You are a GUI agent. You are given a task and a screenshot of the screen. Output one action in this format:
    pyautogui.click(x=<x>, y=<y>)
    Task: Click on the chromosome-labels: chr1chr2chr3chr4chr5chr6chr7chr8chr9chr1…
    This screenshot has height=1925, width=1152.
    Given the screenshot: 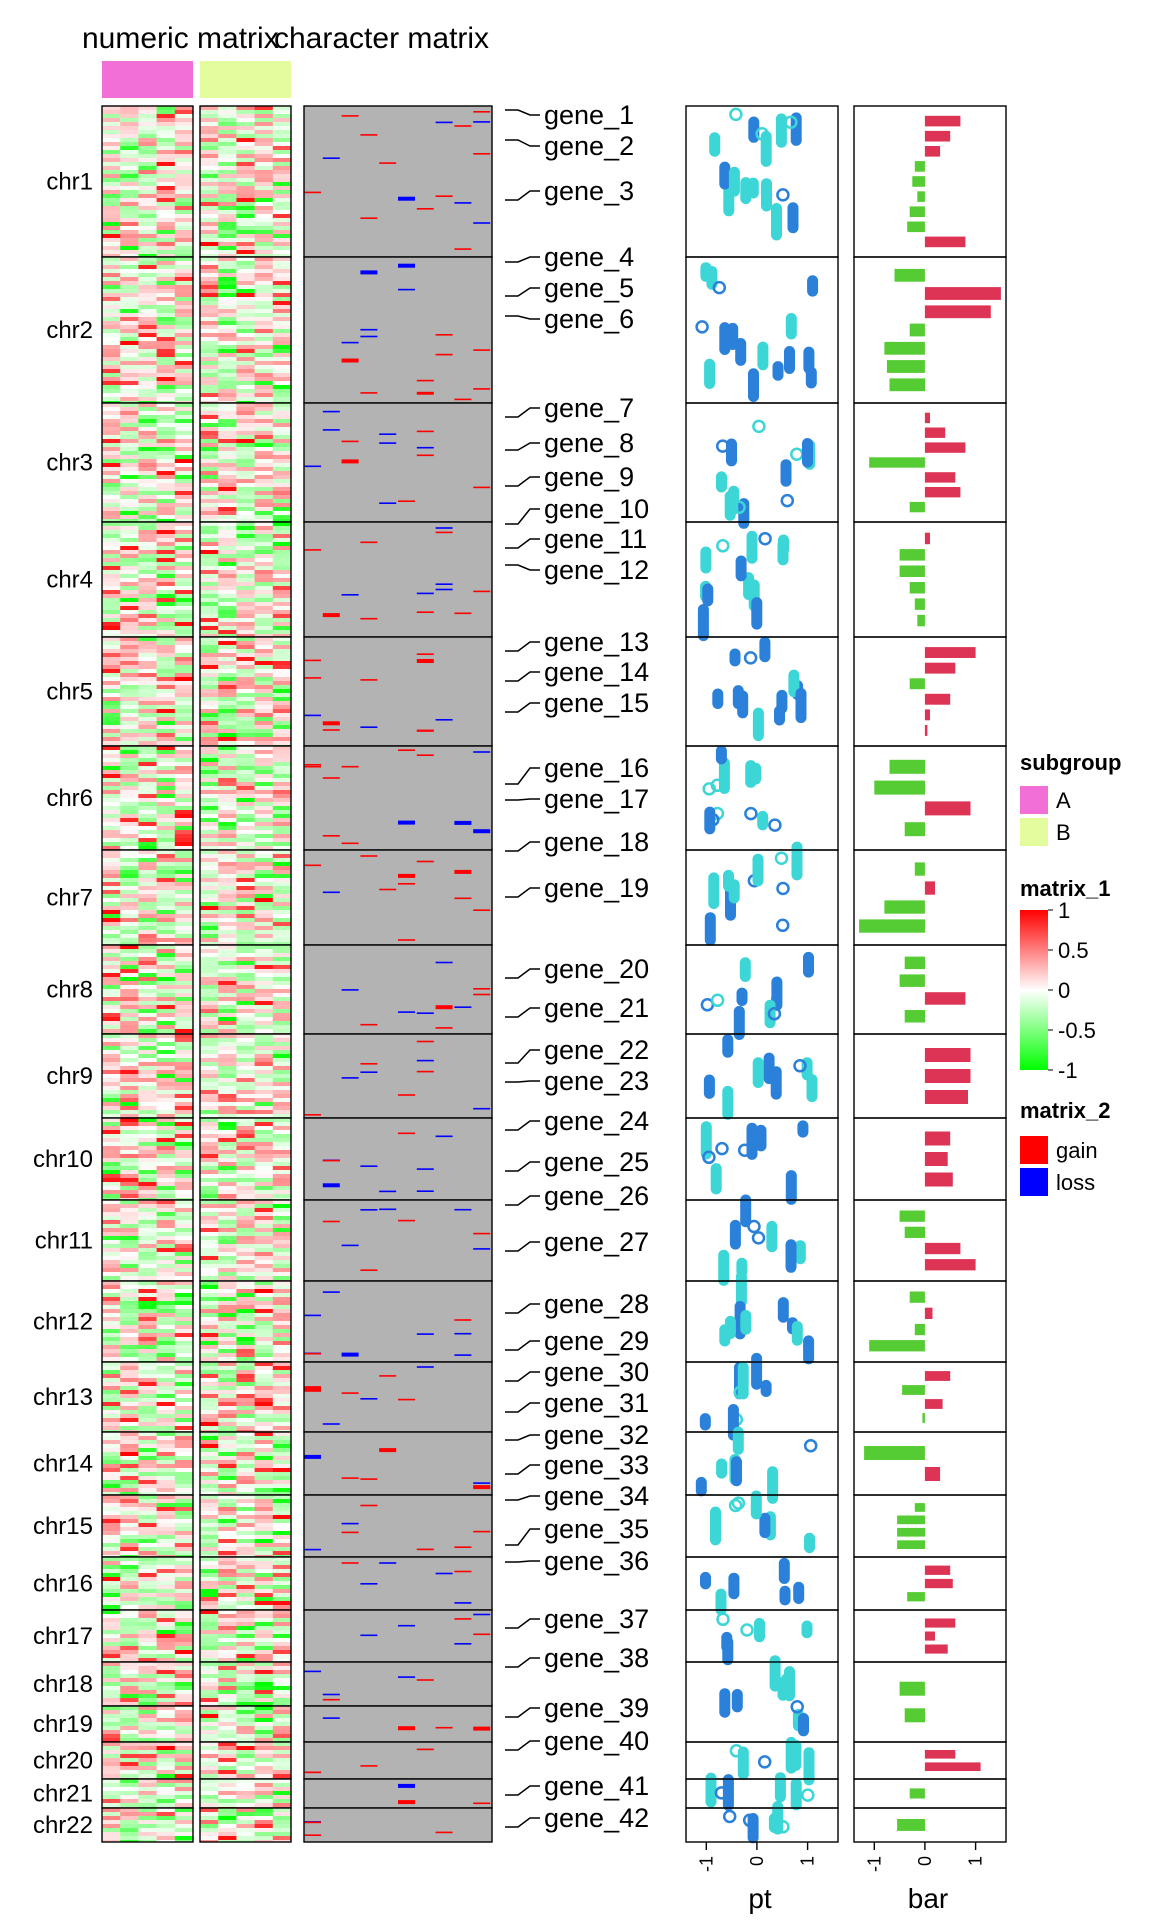 What is the action you would take?
    pyautogui.click(x=63, y=1004)
    